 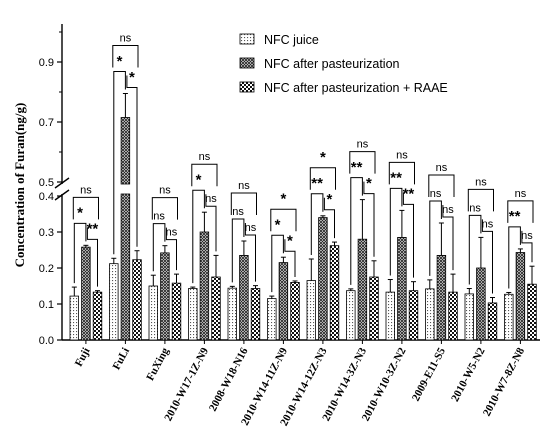 What do you see at coordinates (19, 185) in the screenshot?
I see `y-axis-label: Concentration of Furan(ng/g)` at bounding box center [19, 185].